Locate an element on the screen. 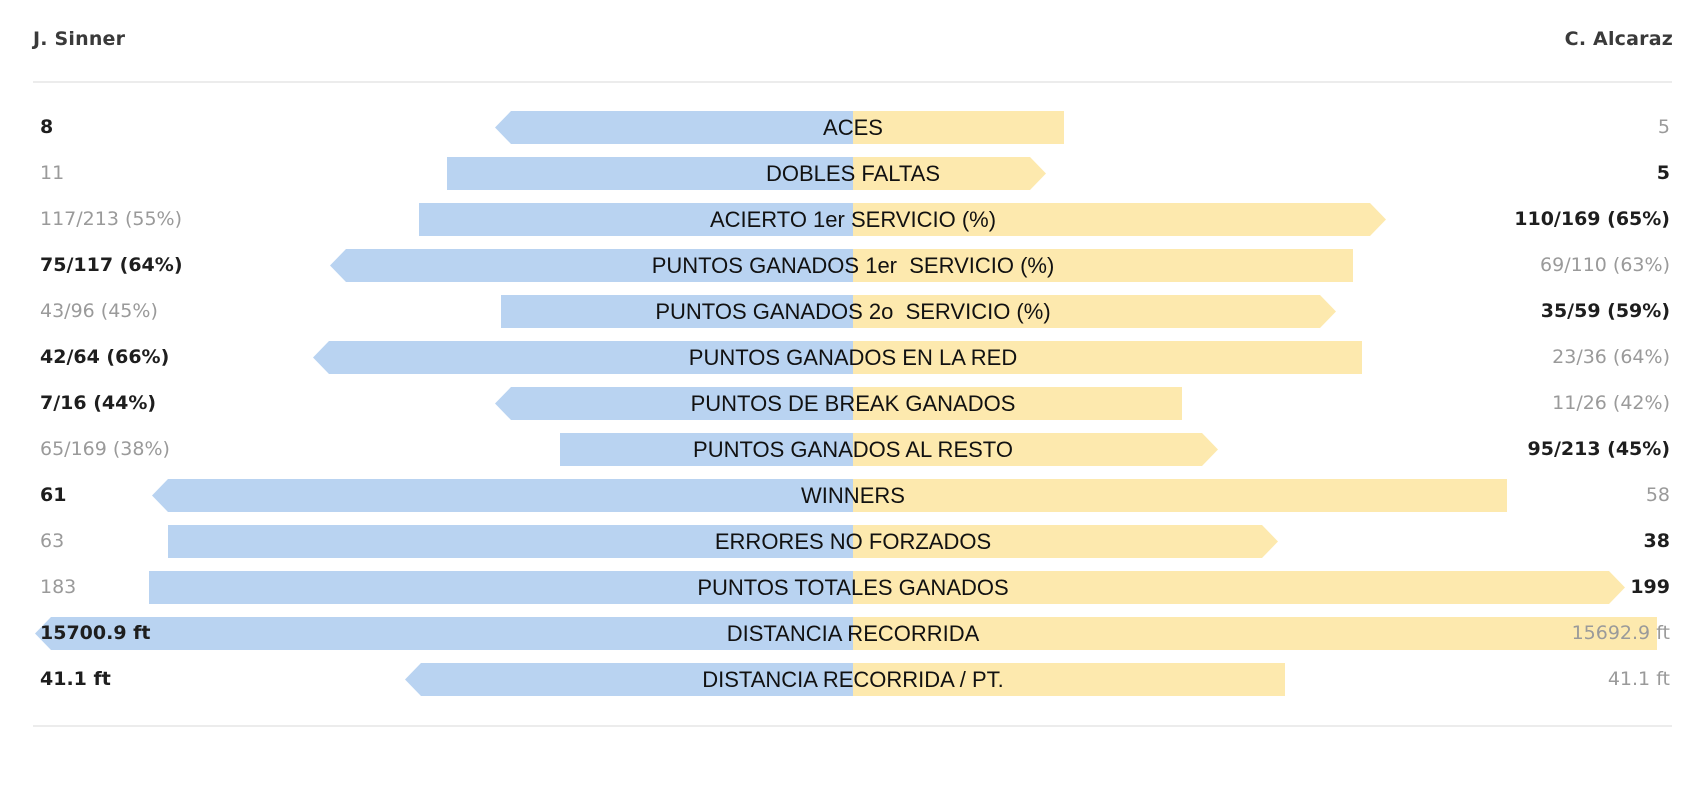 The width and height of the screenshot is (1706, 799). player-left-name: J. Sinner is located at coordinates (79, 39).